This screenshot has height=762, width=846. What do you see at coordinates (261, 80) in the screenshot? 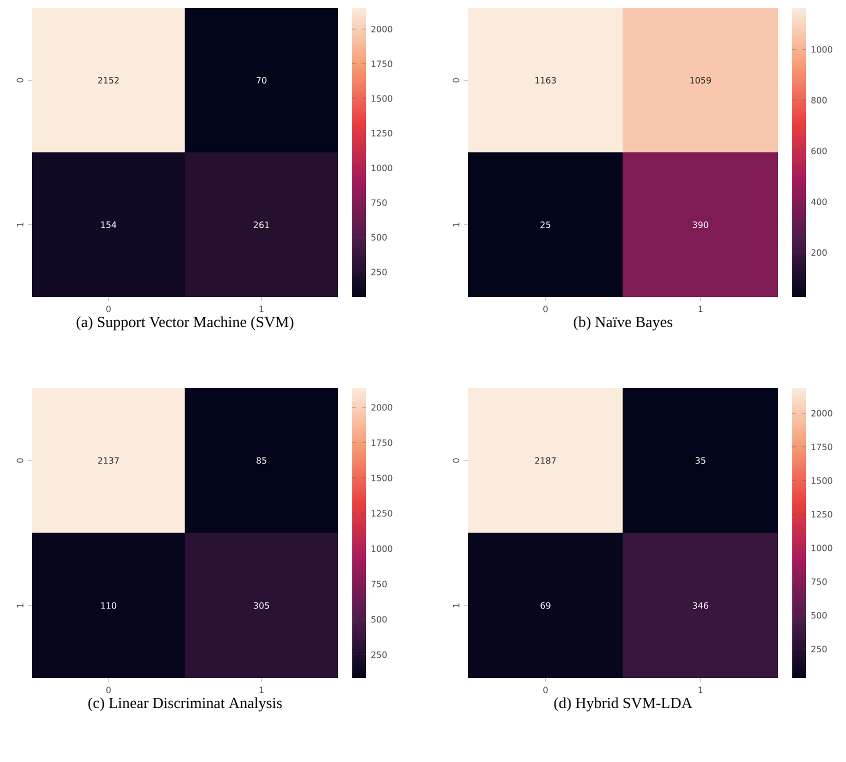
I see `data-label: 70` at bounding box center [261, 80].